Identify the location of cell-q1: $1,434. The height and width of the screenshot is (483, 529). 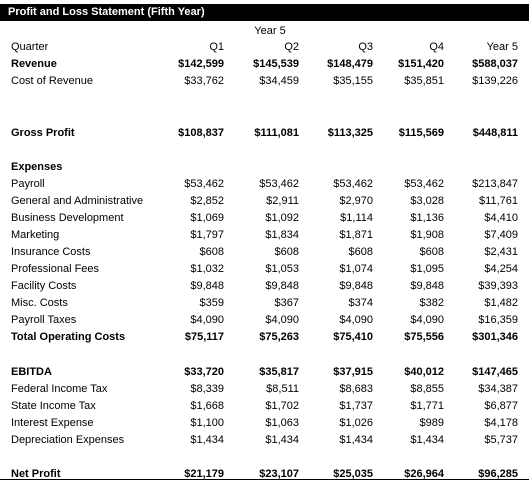
(207, 440).